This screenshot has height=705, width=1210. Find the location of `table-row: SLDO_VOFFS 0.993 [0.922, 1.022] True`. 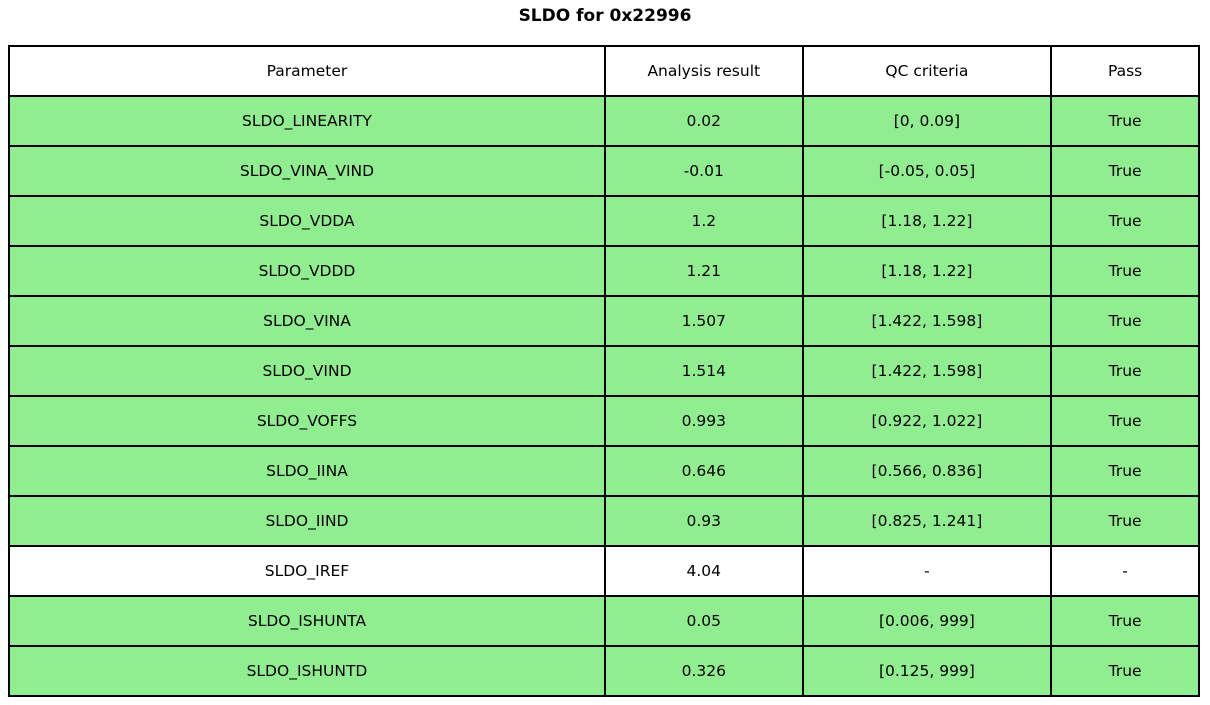

table-row: SLDO_VOFFS 0.993 [0.922, 1.022] True is located at coordinates (604, 421).